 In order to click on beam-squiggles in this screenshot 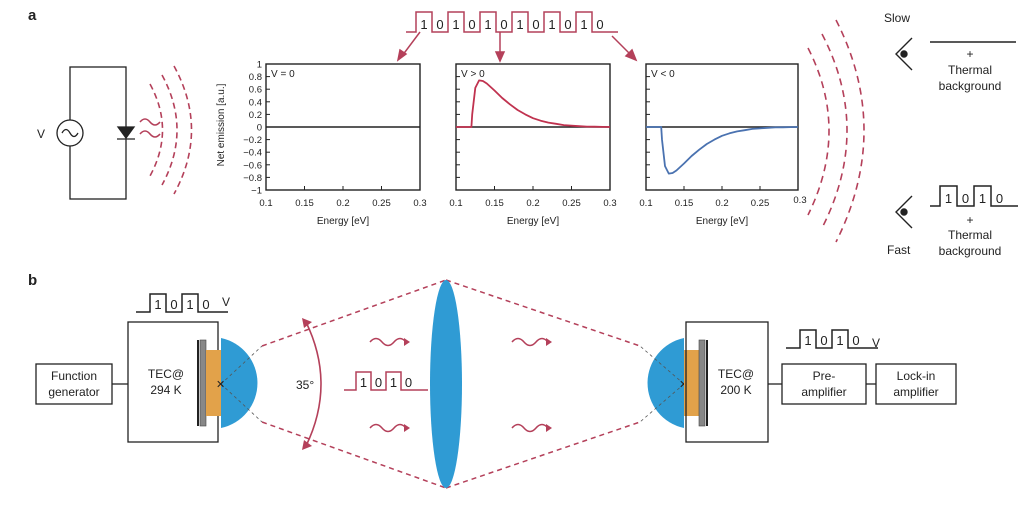, I will do `click(459, 385)`.